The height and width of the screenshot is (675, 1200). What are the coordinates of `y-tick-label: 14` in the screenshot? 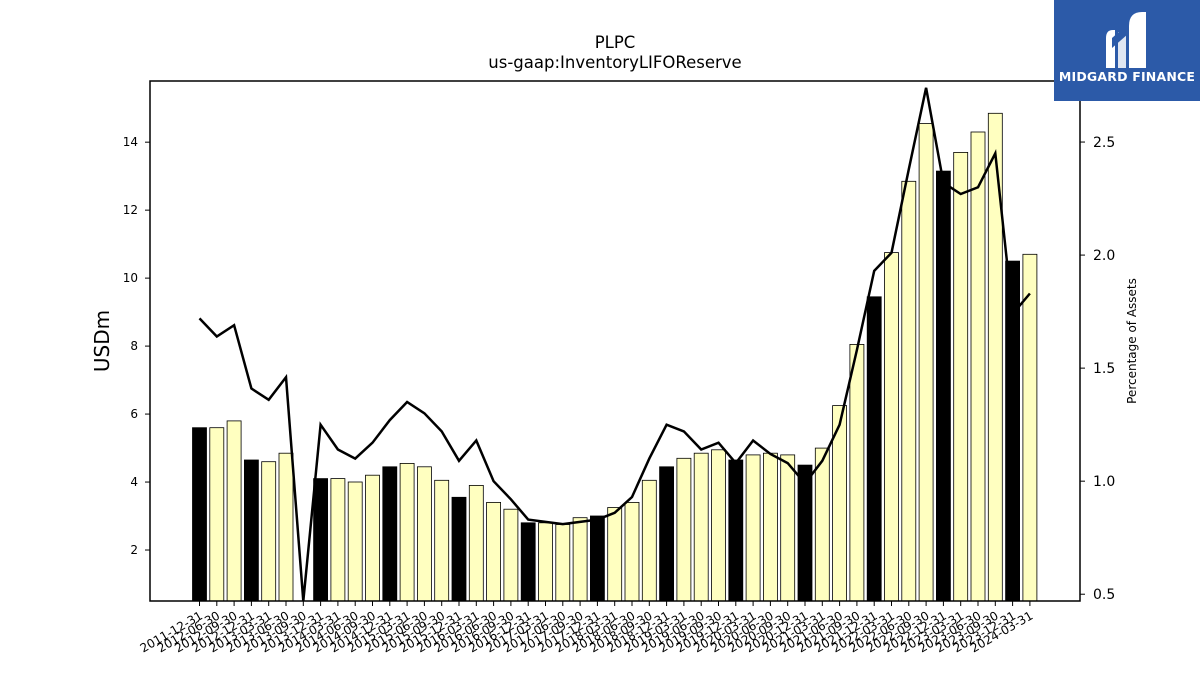 It's located at (130, 142).